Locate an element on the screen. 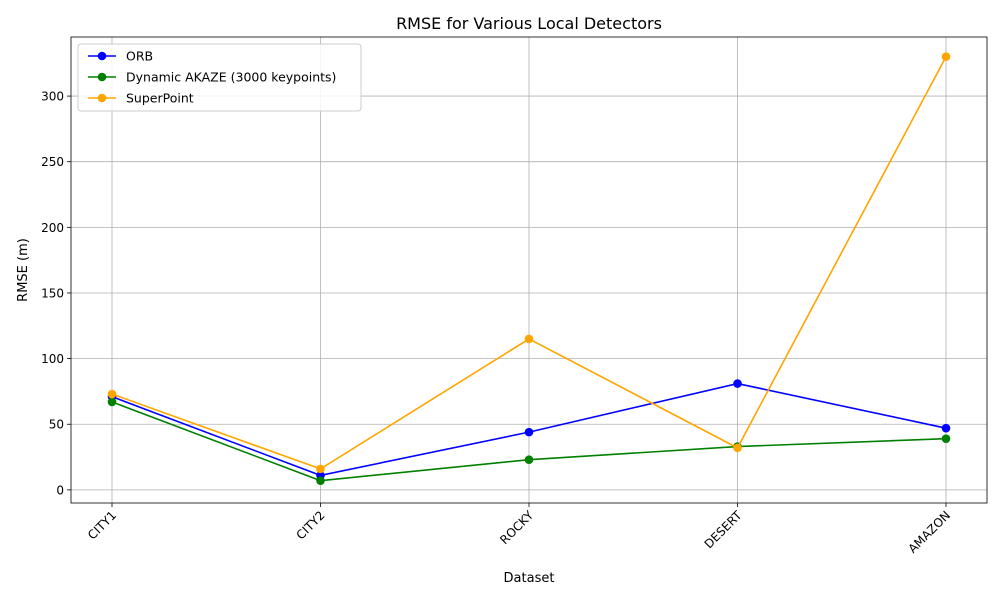  y-axis-label: RMSE (m) is located at coordinates (23, 270).